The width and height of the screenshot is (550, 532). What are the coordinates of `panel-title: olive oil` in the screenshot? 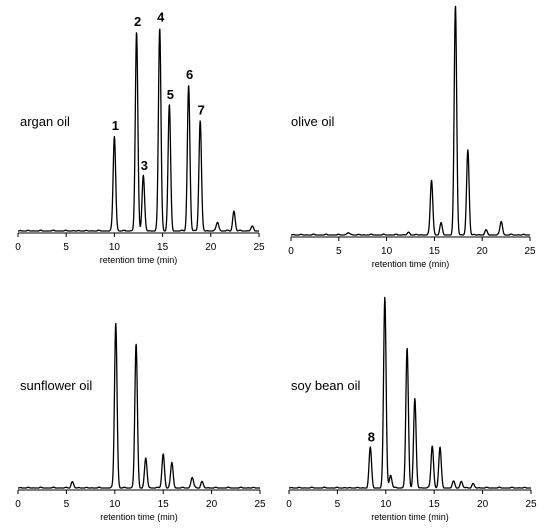 It's located at (312, 121).